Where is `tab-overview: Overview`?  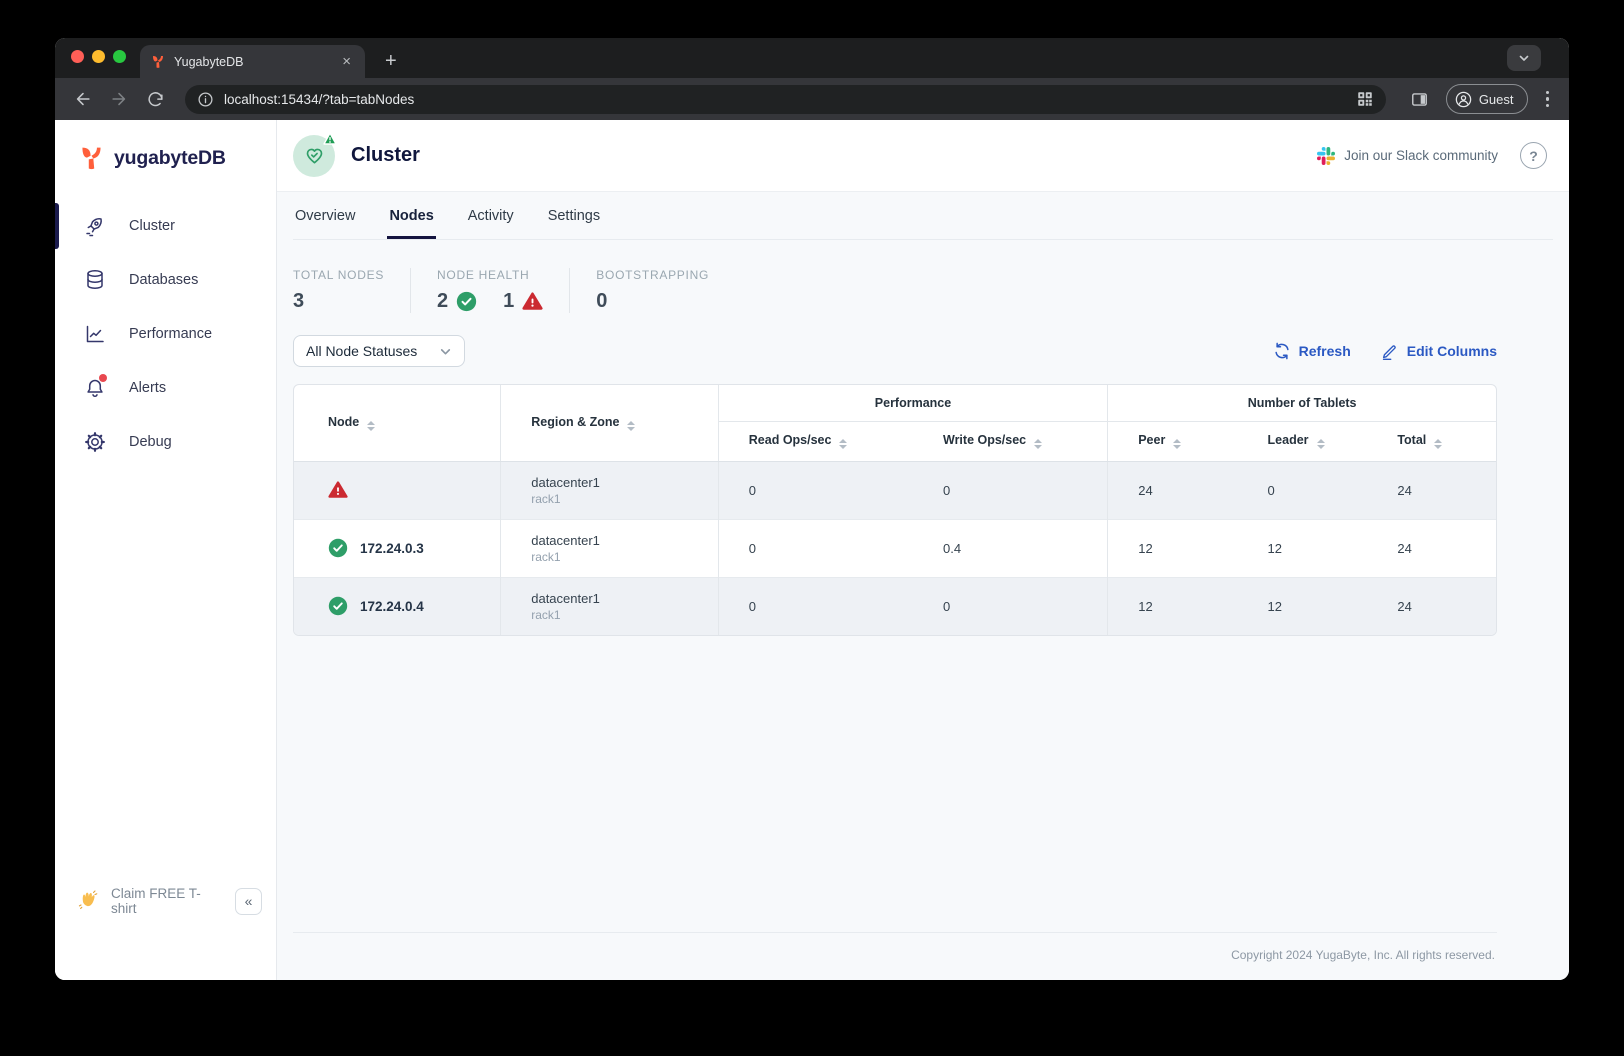
tab-overview: Overview is located at coordinates (325, 216).